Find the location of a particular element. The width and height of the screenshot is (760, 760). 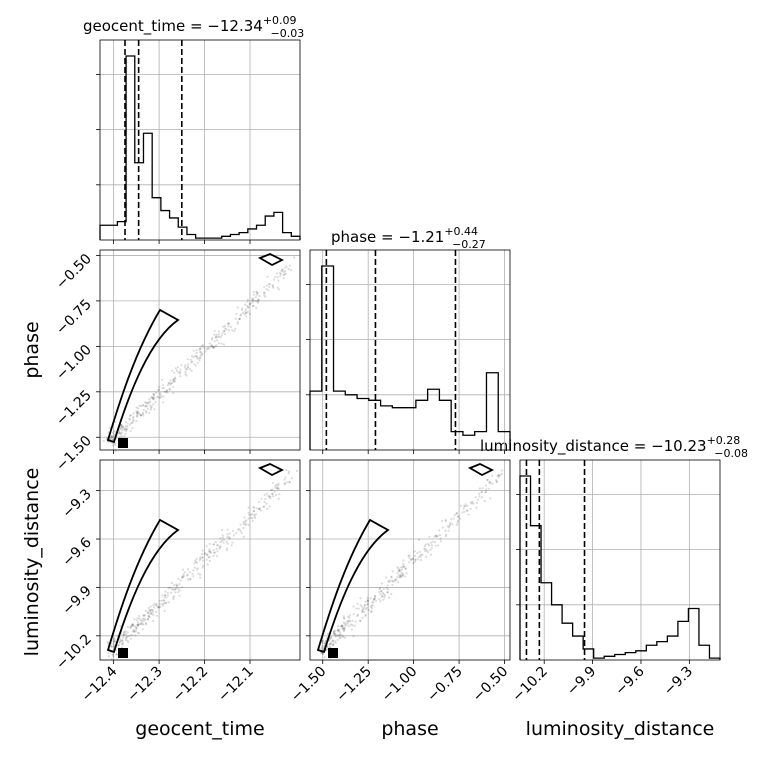

panel-frame is located at coordinates (410, 350).